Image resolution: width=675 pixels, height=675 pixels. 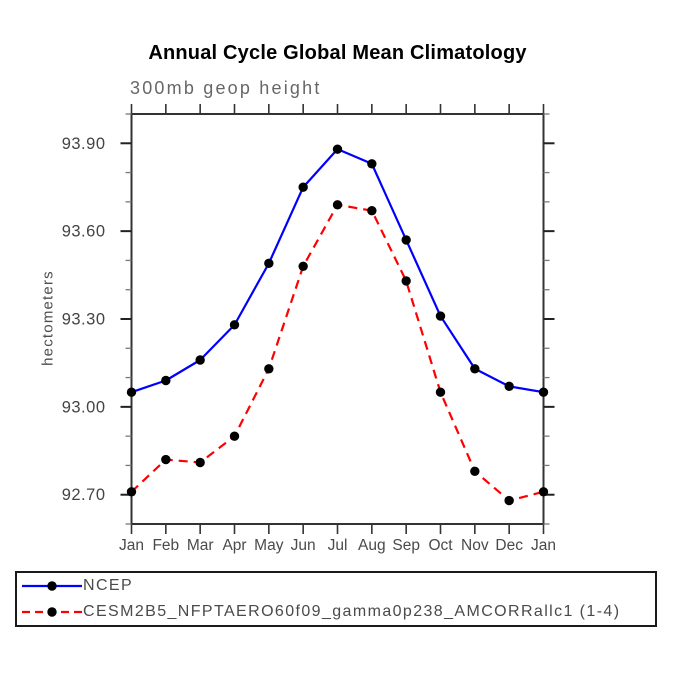 I want to click on x-tick-label: Mar, so click(x=200, y=545).